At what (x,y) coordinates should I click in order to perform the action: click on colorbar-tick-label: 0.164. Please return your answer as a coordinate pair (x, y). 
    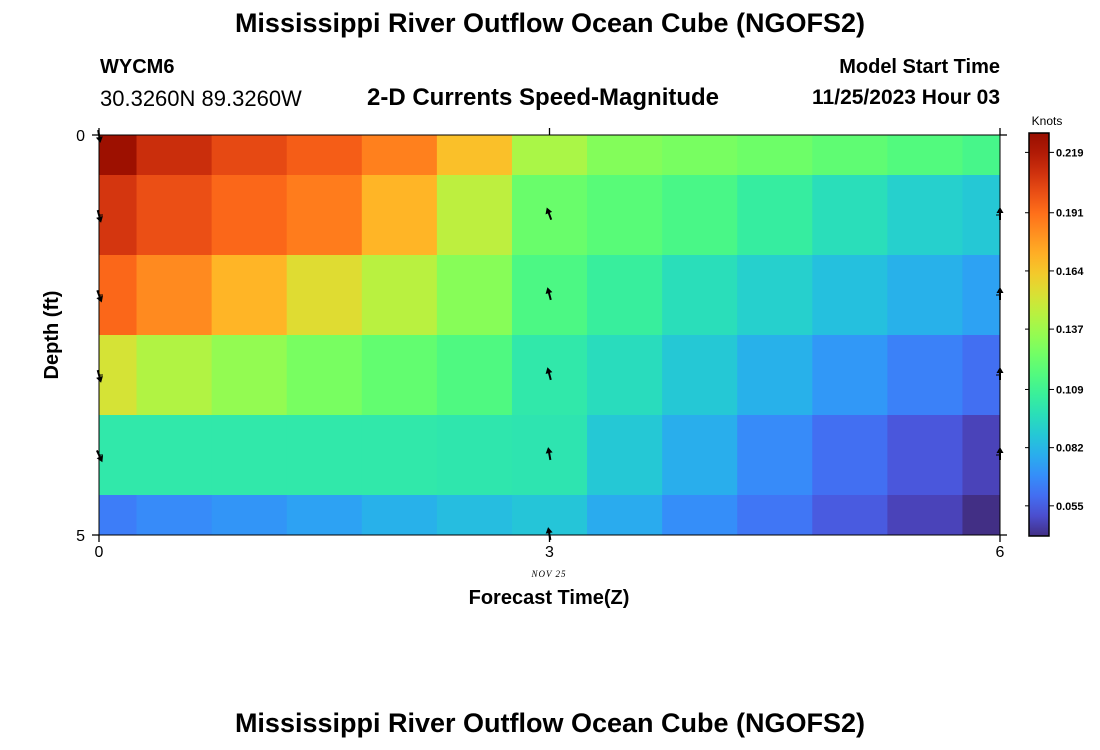
    Looking at the image, I should click on (1070, 272).